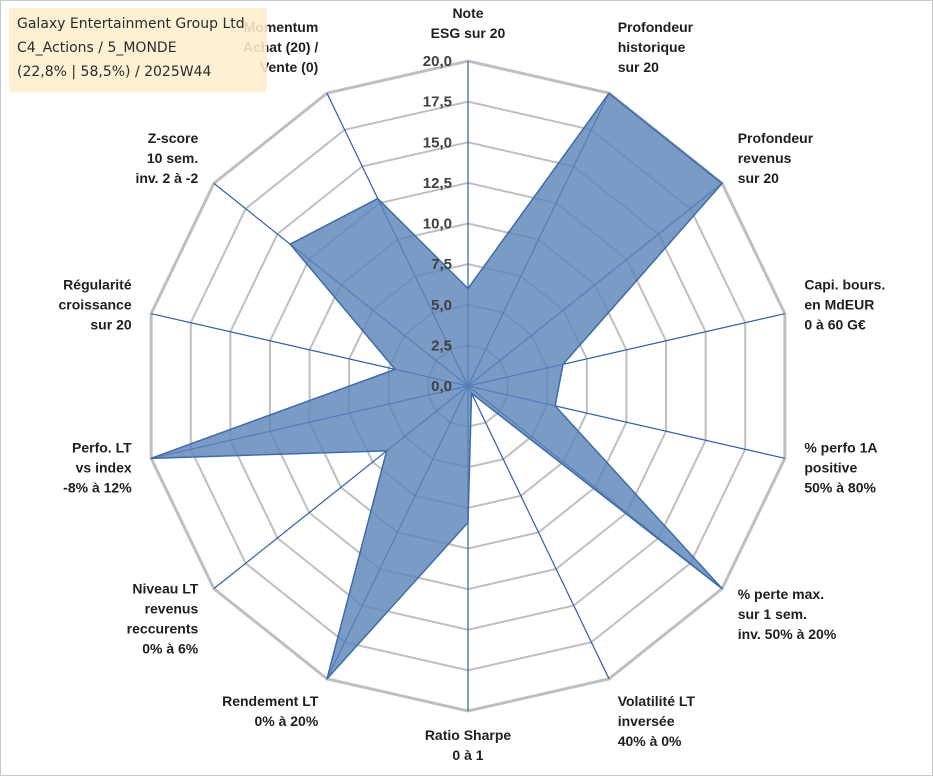  Describe the element at coordinates (114, 72) in the screenshot. I see `period-text: (22,8% | 58,5%) / 2025W44` at that location.